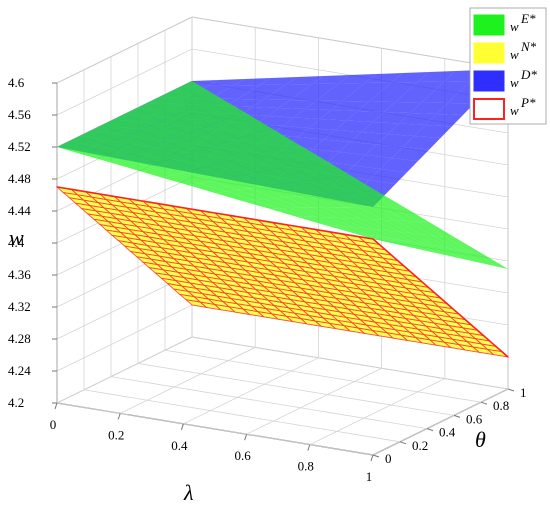 The width and height of the screenshot is (550, 530). I want to click on z-tick-label: 4.4, so click(16, 242).